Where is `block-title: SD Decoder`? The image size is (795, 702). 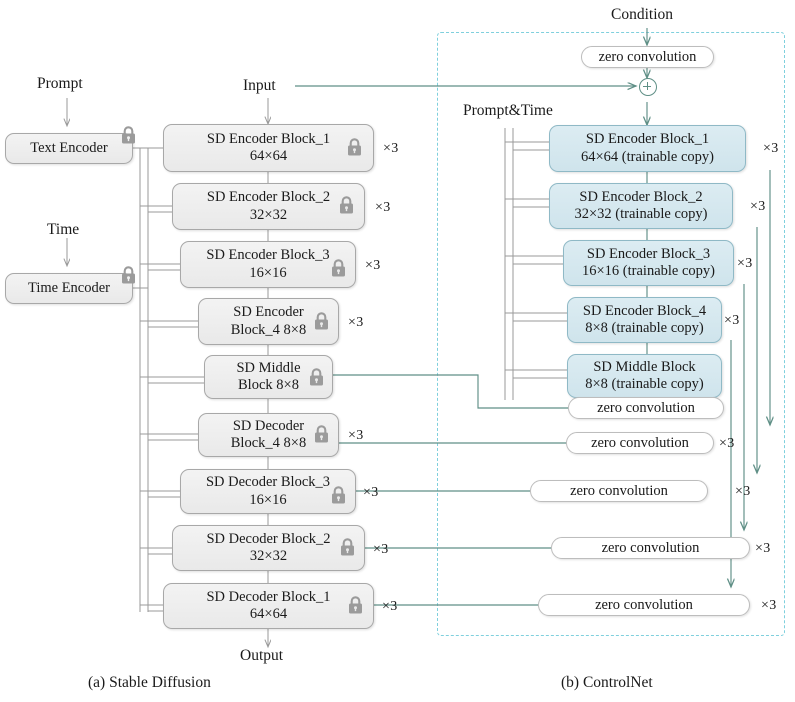
block-title: SD Decoder is located at coordinates (268, 425).